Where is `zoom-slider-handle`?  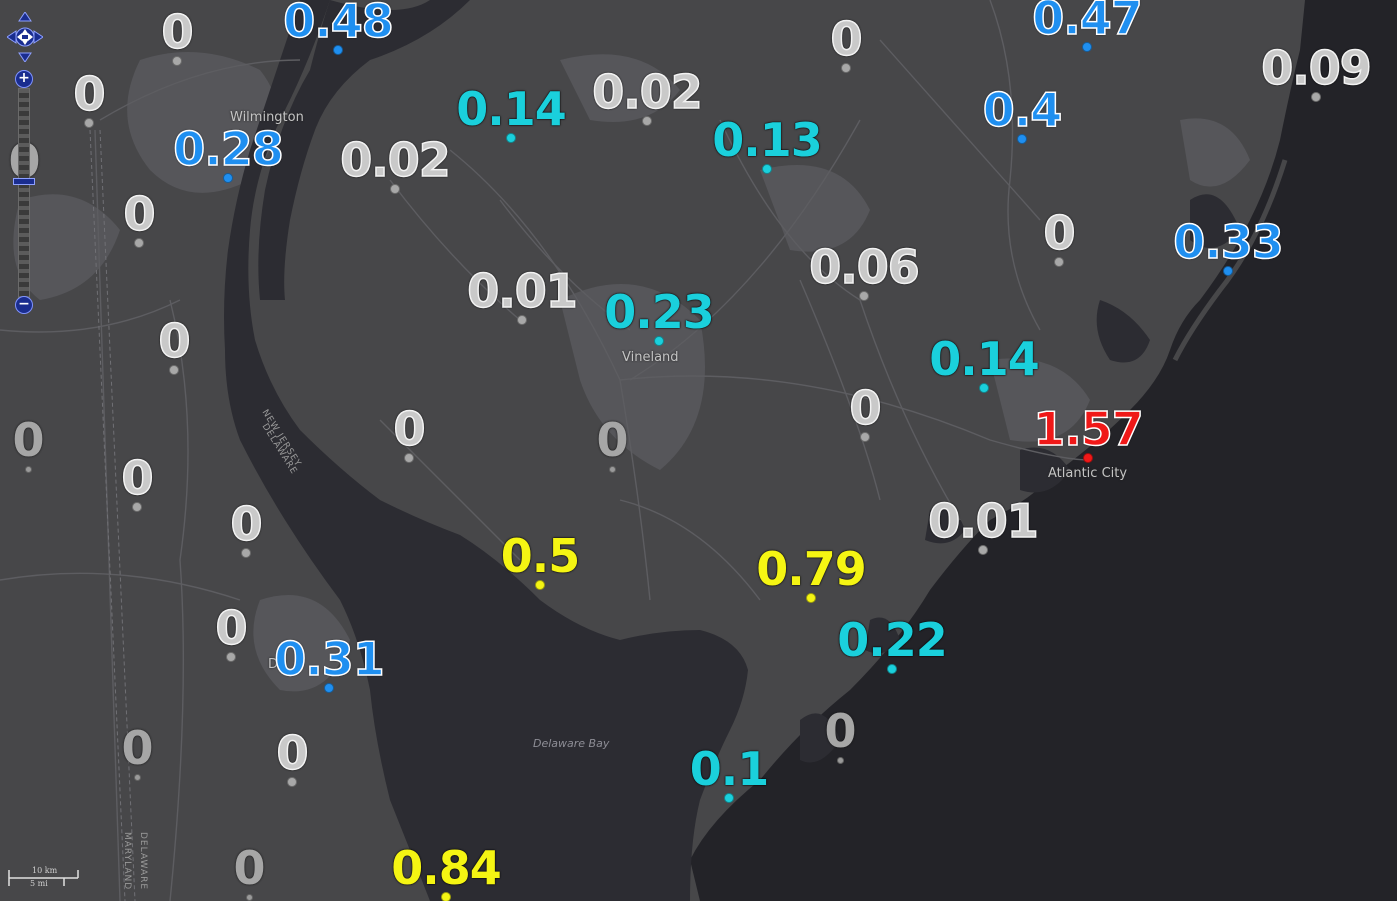
zoom-slider-handle is located at coordinates (24, 181).